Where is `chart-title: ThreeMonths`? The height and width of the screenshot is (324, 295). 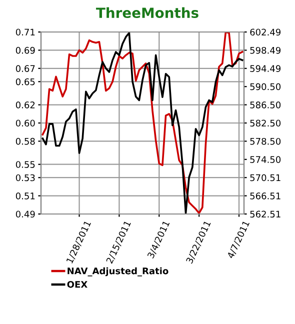 chart-title: ThreeMonths is located at coordinates (147, 12).